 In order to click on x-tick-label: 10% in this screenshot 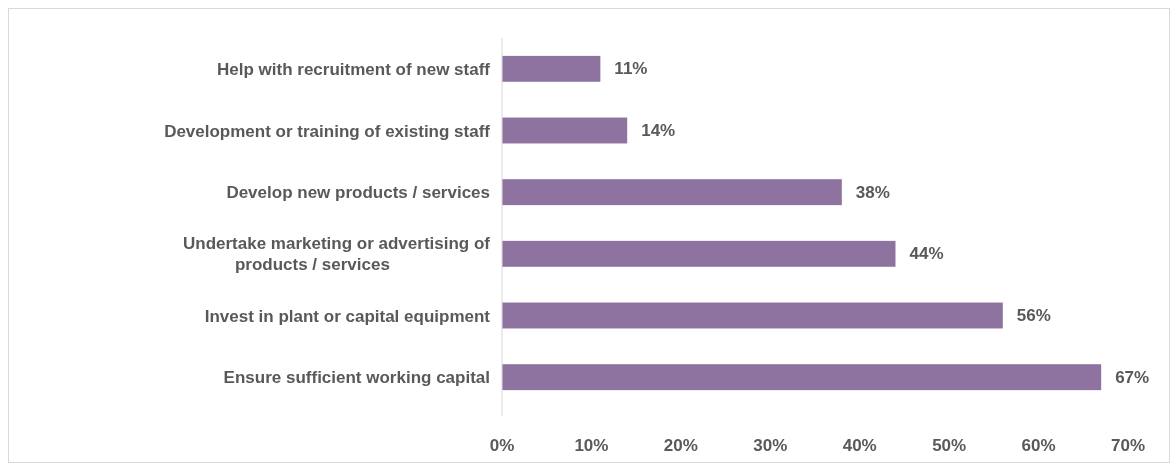, I will do `click(591, 445)`.